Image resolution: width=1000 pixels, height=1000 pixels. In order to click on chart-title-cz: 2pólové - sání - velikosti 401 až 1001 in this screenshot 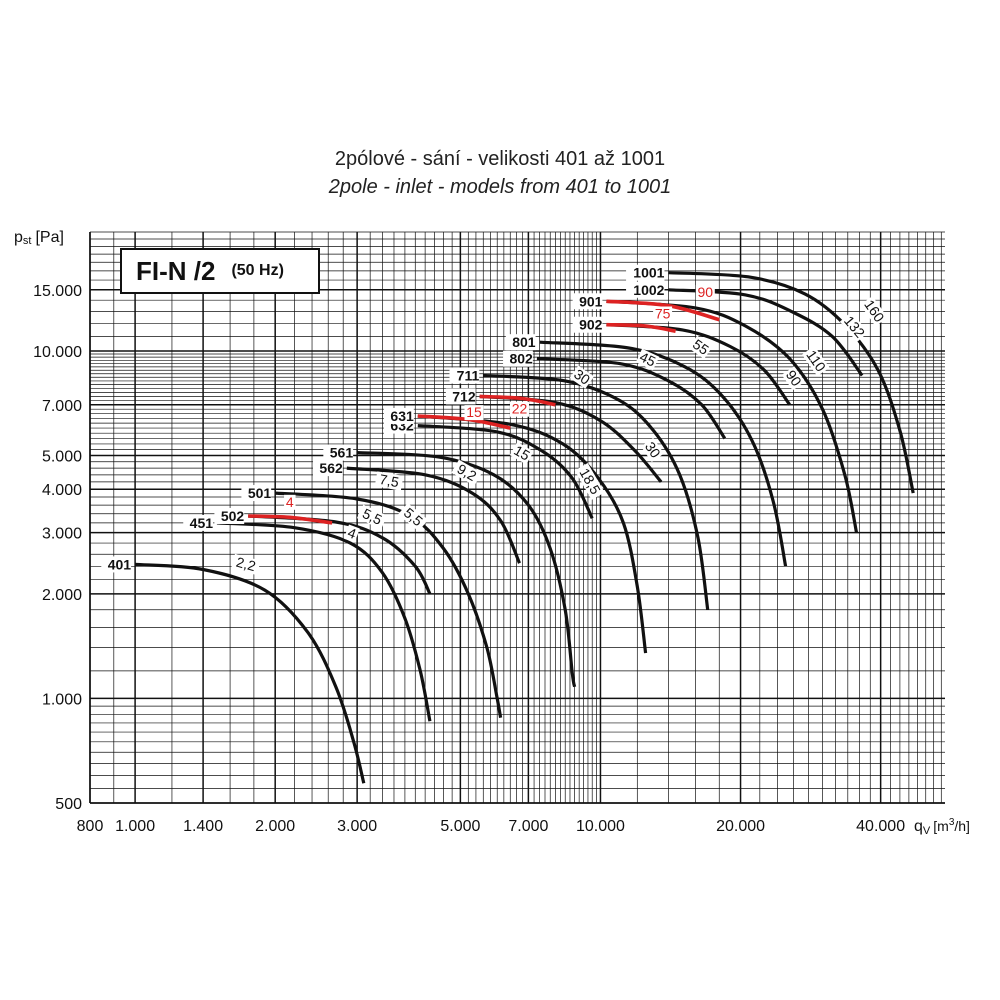, I will do `click(500, 159)`.